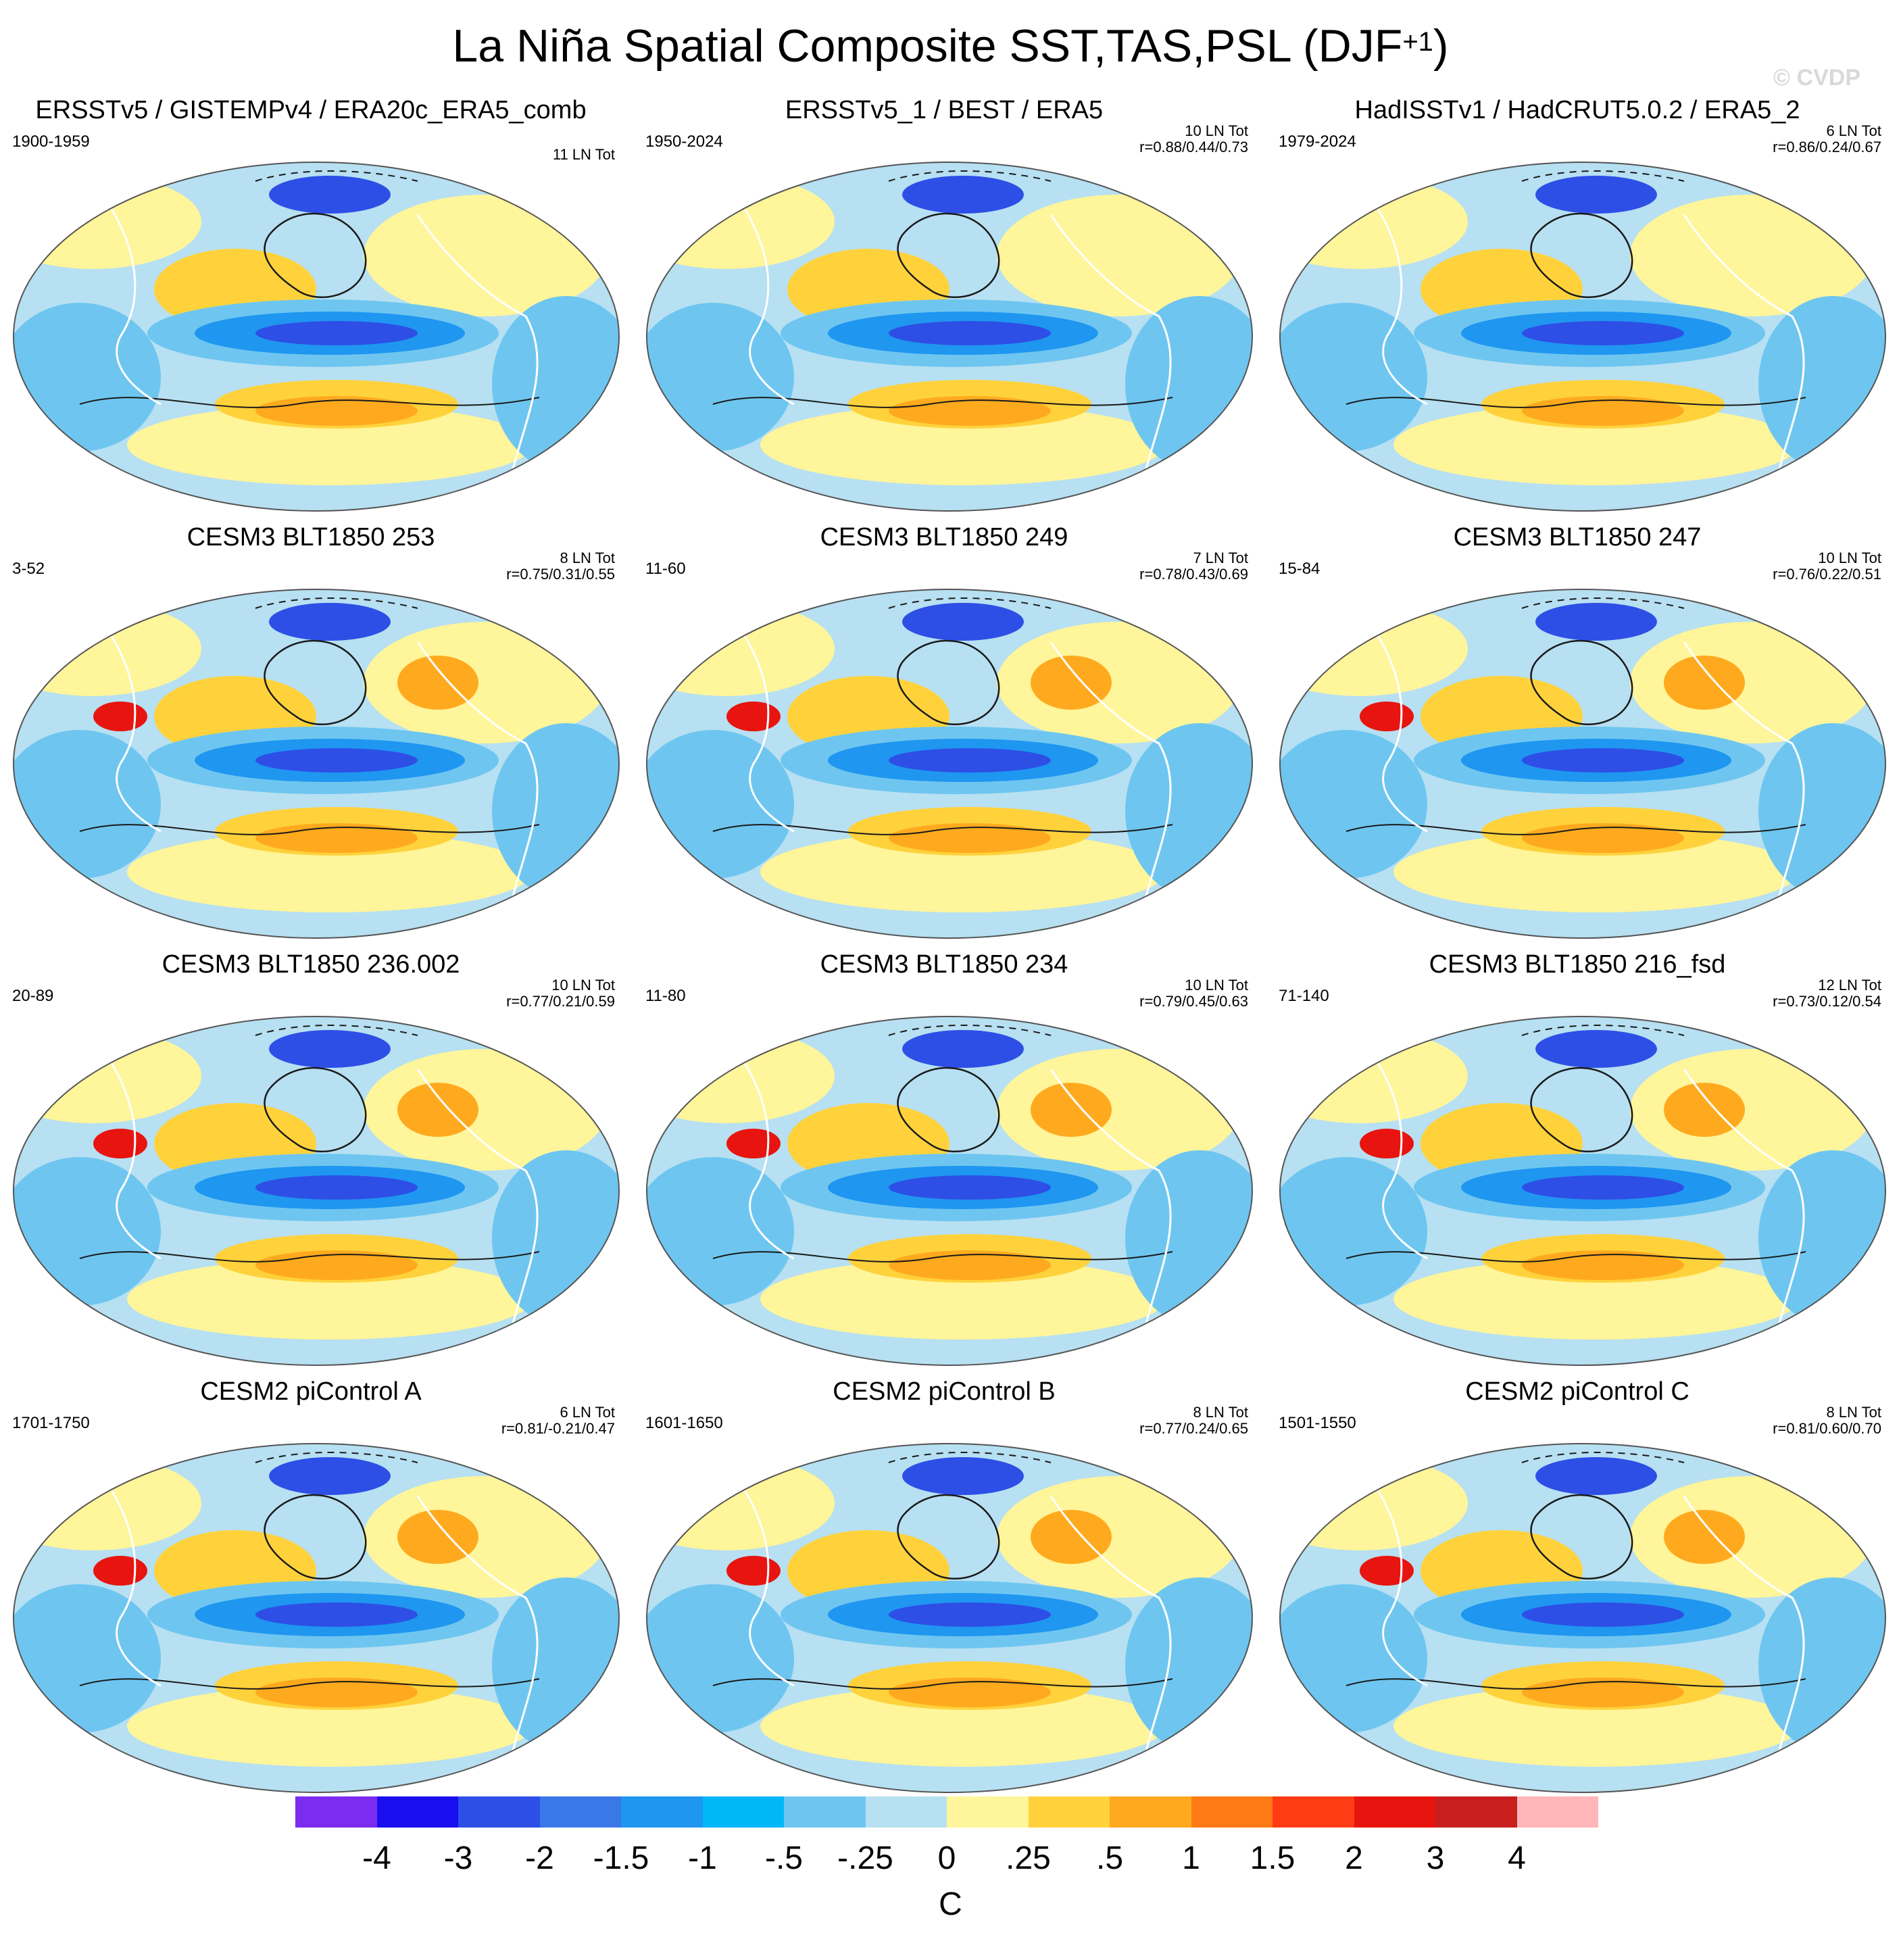  What do you see at coordinates (458, 1858) in the screenshot?
I see `colorbar-tick-label: -3` at bounding box center [458, 1858].